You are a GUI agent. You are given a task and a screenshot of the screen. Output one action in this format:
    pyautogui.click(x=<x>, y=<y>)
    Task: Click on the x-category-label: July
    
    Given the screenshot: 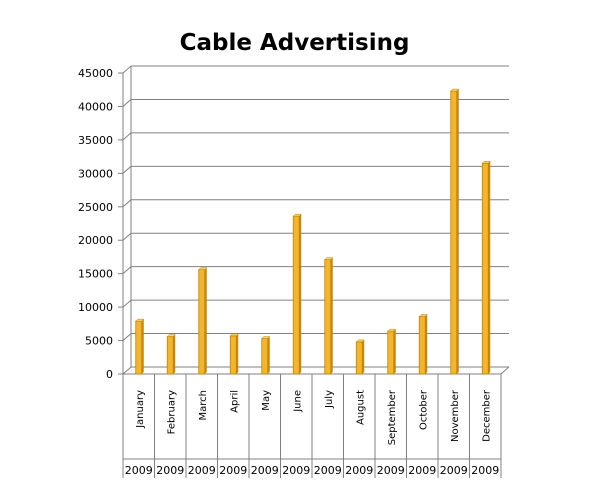 What is the action you would take?
    pyautogui.click(x=329, y=399)
    